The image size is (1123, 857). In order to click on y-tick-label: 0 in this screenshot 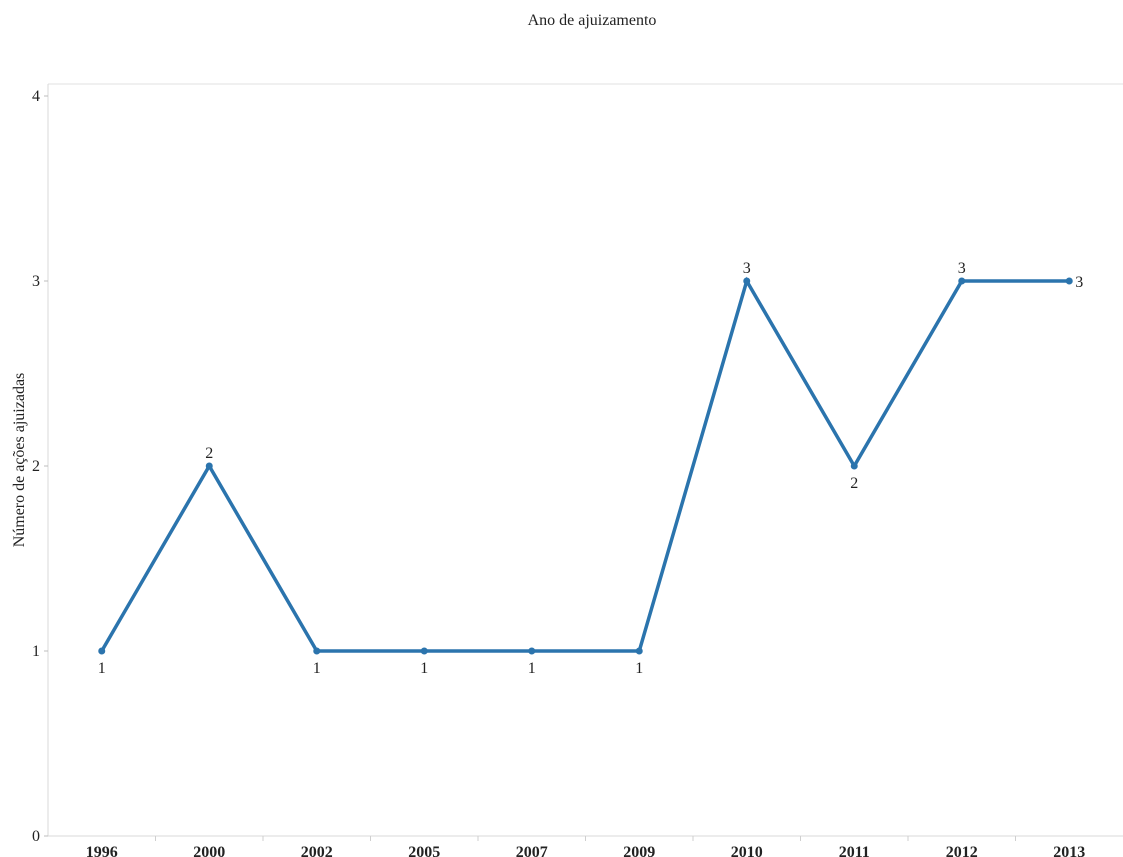, I will do `click(36, 836)`.